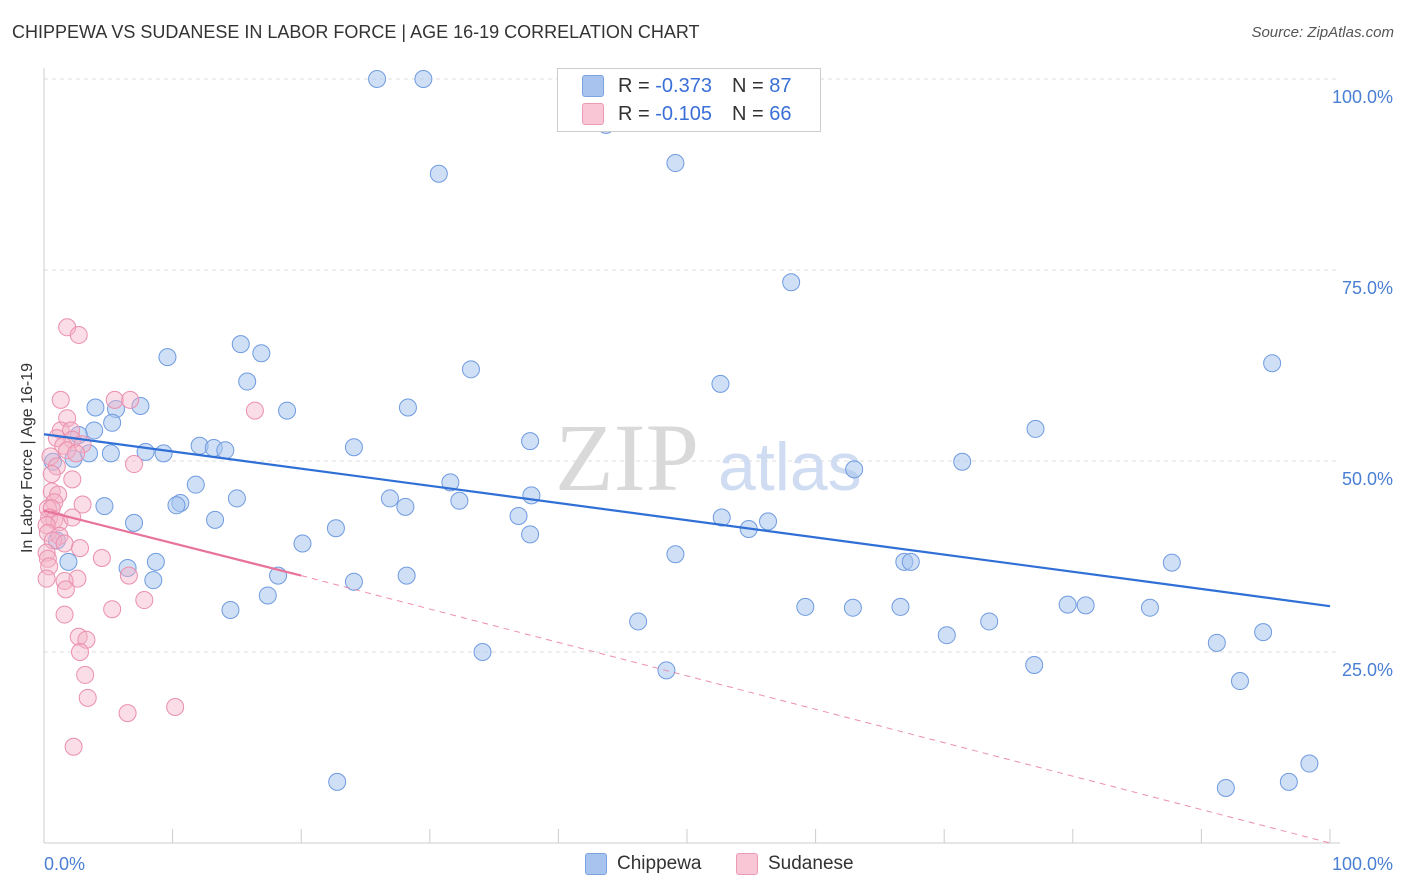 This screenshot has height=892, width=1406. Describe the element at coordinates (64, 864) in the screenshot. I see `x-tick-label: 0.0%` at that location.